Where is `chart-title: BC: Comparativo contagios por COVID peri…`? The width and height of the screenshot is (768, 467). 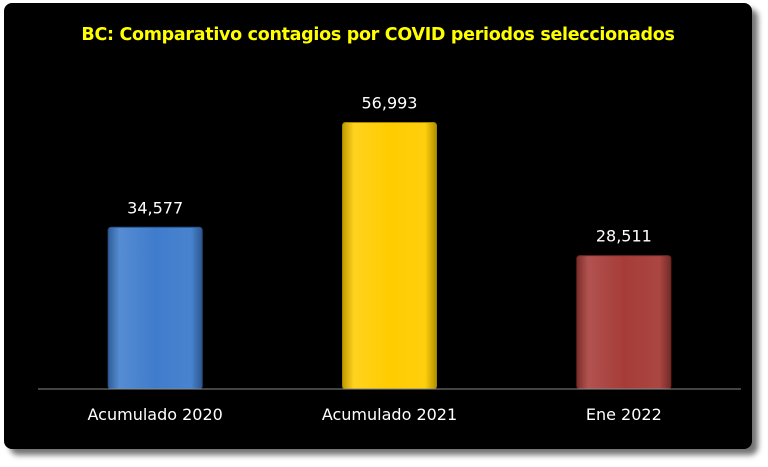
chart-title: BC: Comparativo contagios por COVID peri… is located at coordinates (378, 35).